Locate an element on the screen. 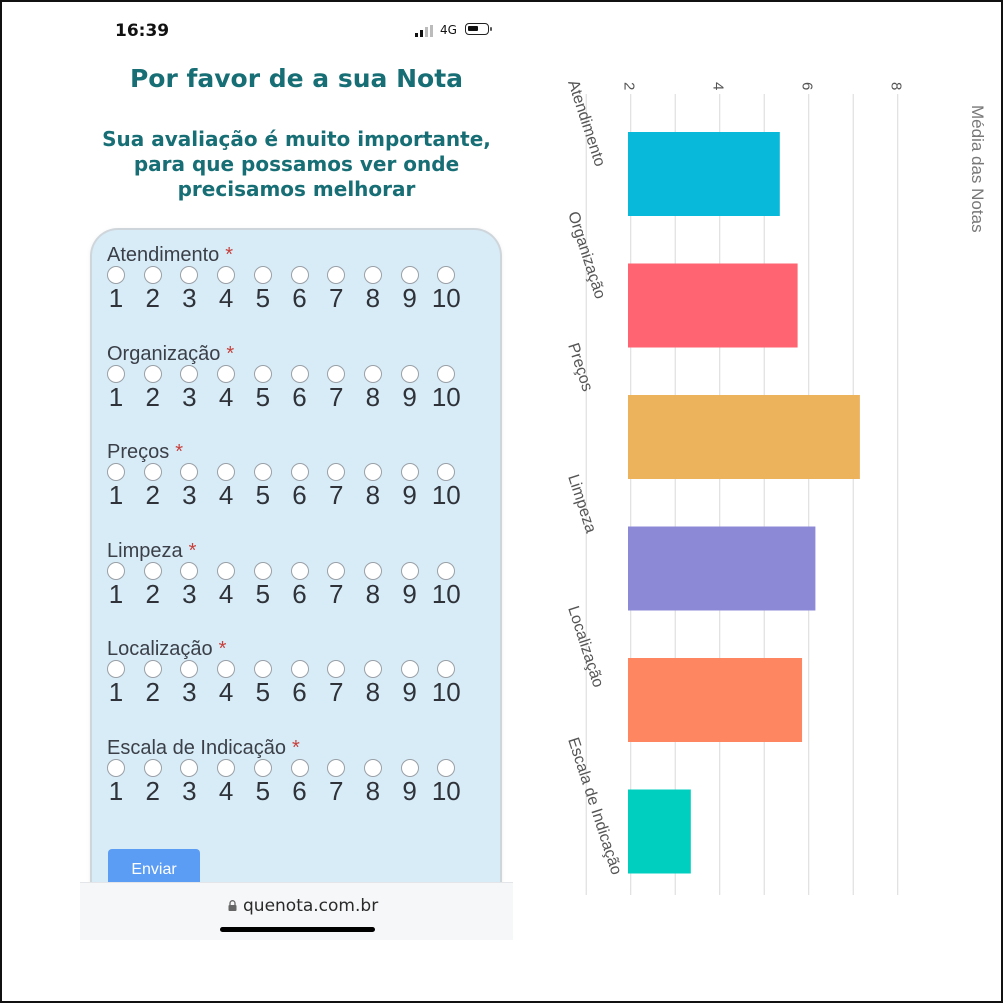 This screenshot has height=1003, width=1003. browser-url-bar: quenota.com.br is located at coordinates (296, 911).